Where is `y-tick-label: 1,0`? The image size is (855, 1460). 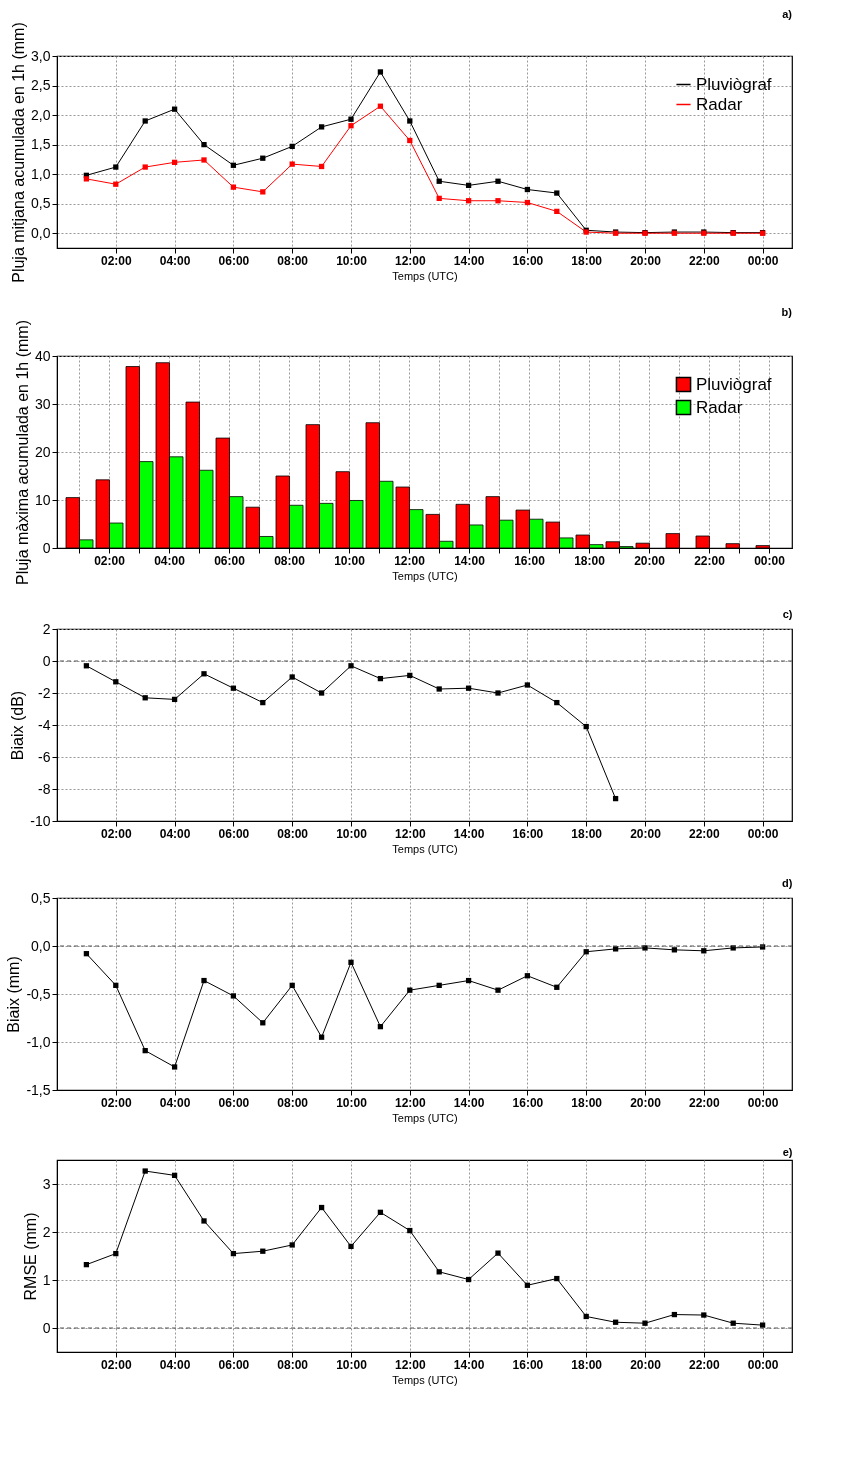 y-tick-label: 1,0 is located at coordinates (41, 173).